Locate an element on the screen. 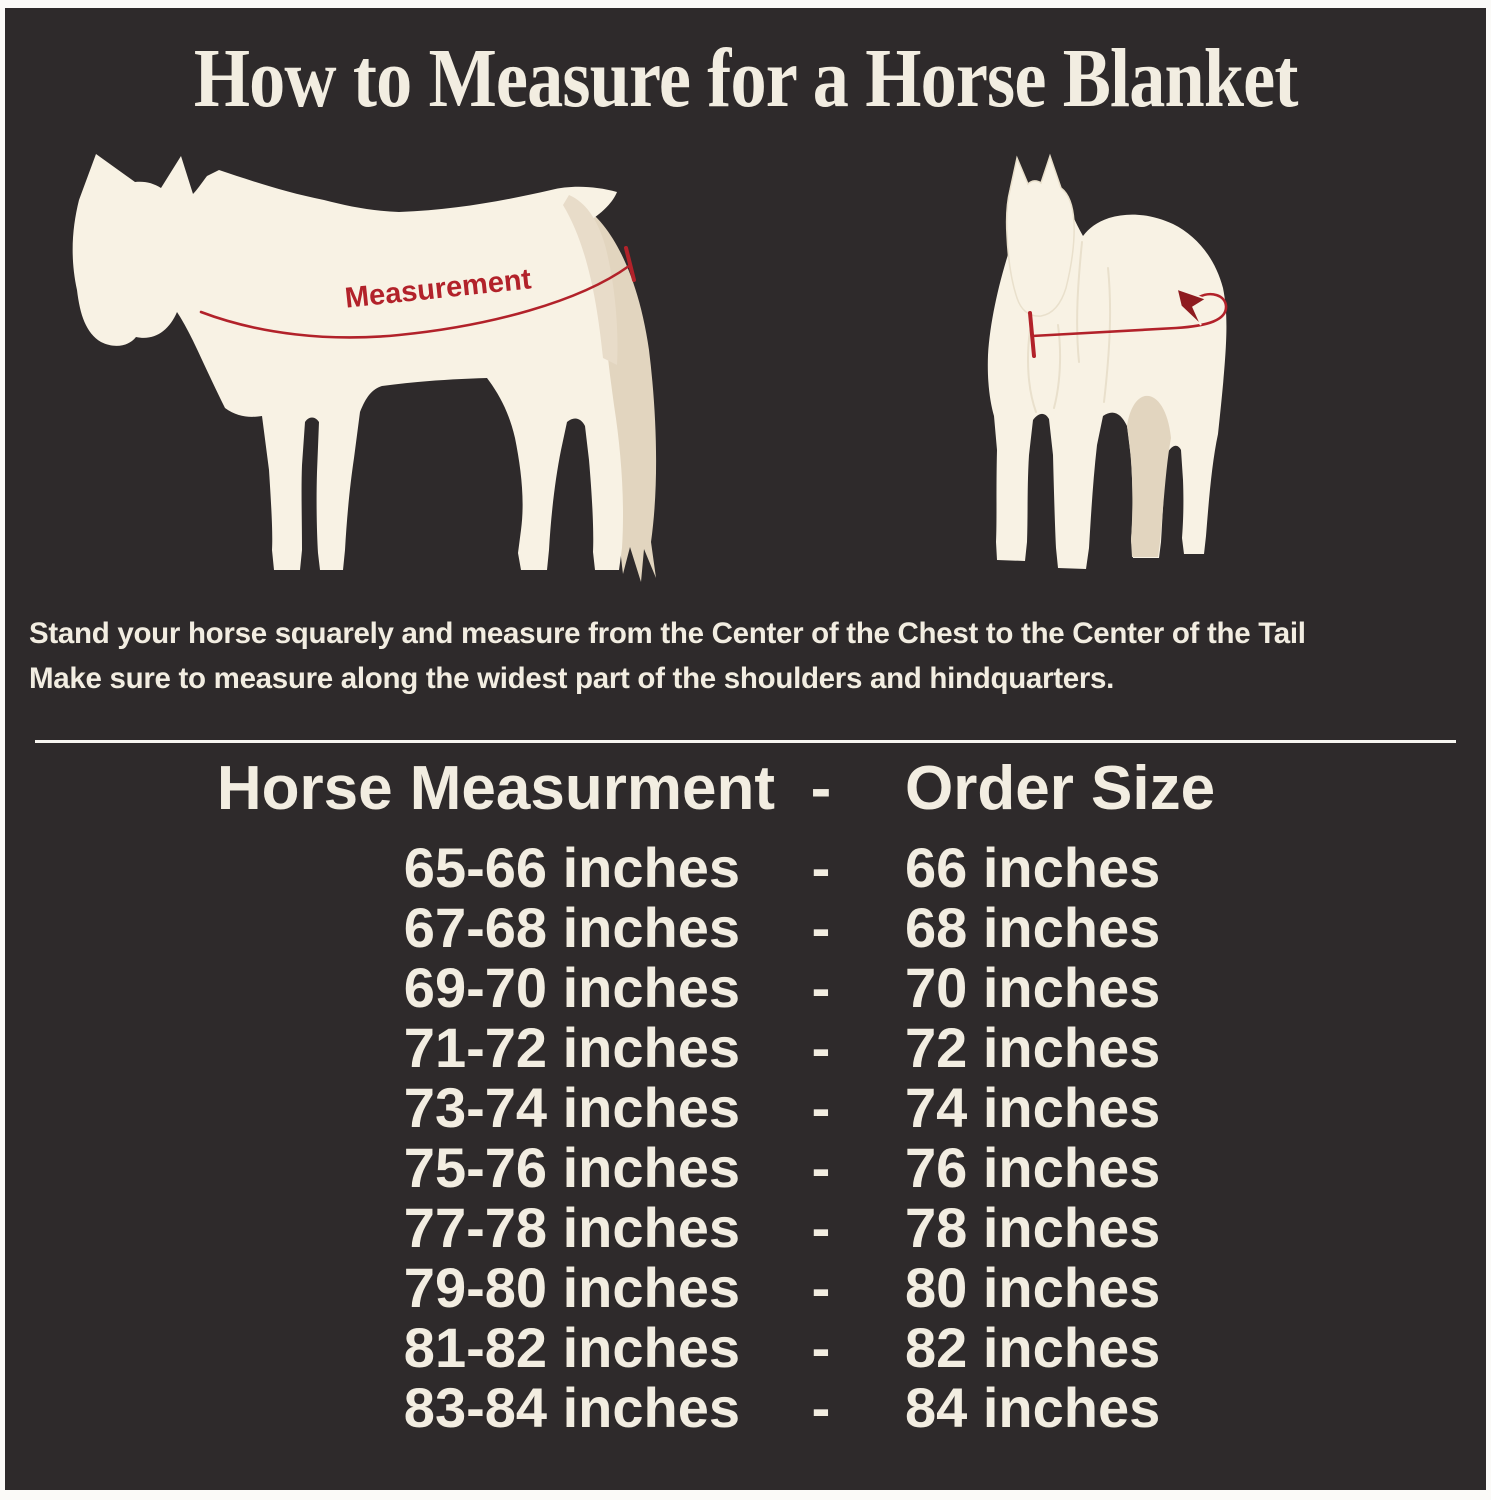 The image size is (1491, 1500). table-row: 75-76 inches - 76 inches is located at coordinates (745, 1168).